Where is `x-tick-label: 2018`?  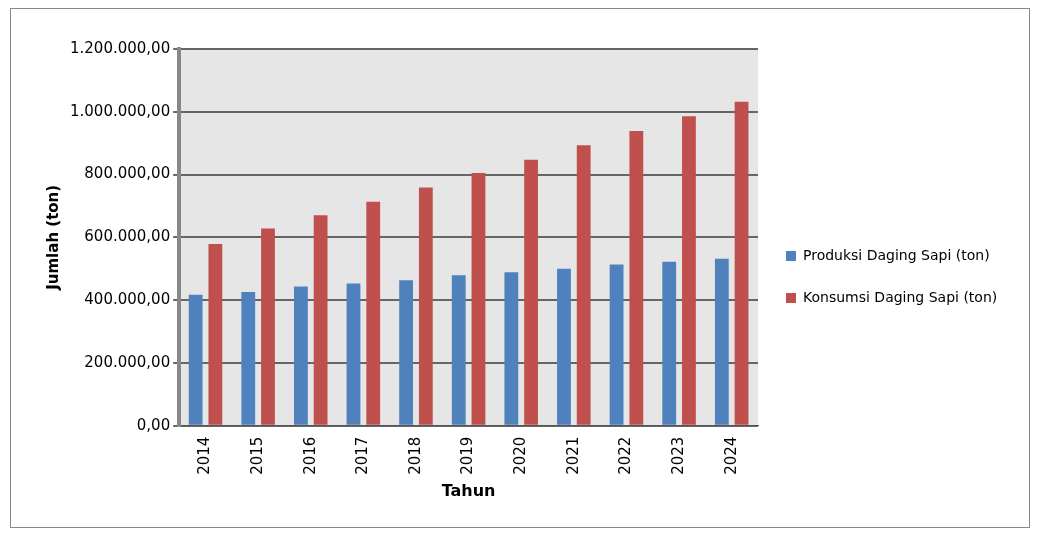
x-tick-label: 2018 is located at coordinates (414, 455).